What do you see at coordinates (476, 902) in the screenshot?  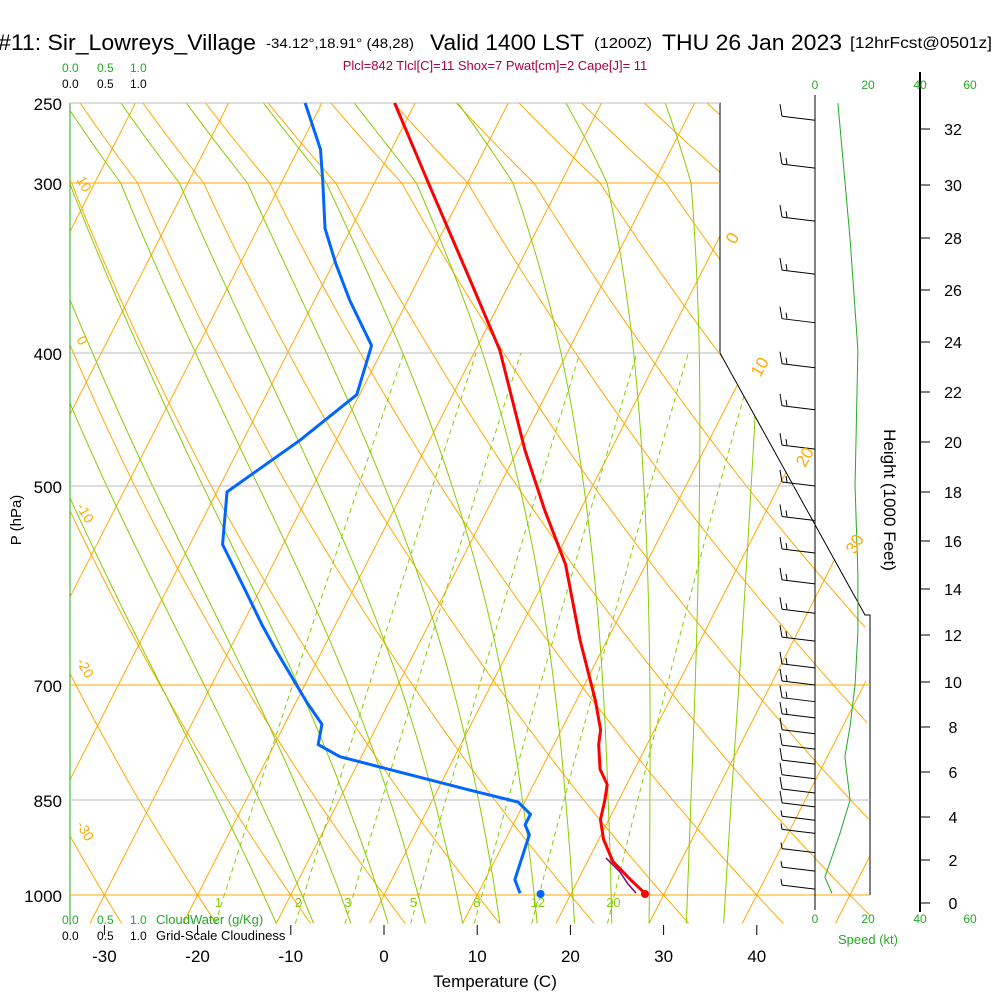 I see `mixing-ratio-label: 8` at bounding box center [476, 902].